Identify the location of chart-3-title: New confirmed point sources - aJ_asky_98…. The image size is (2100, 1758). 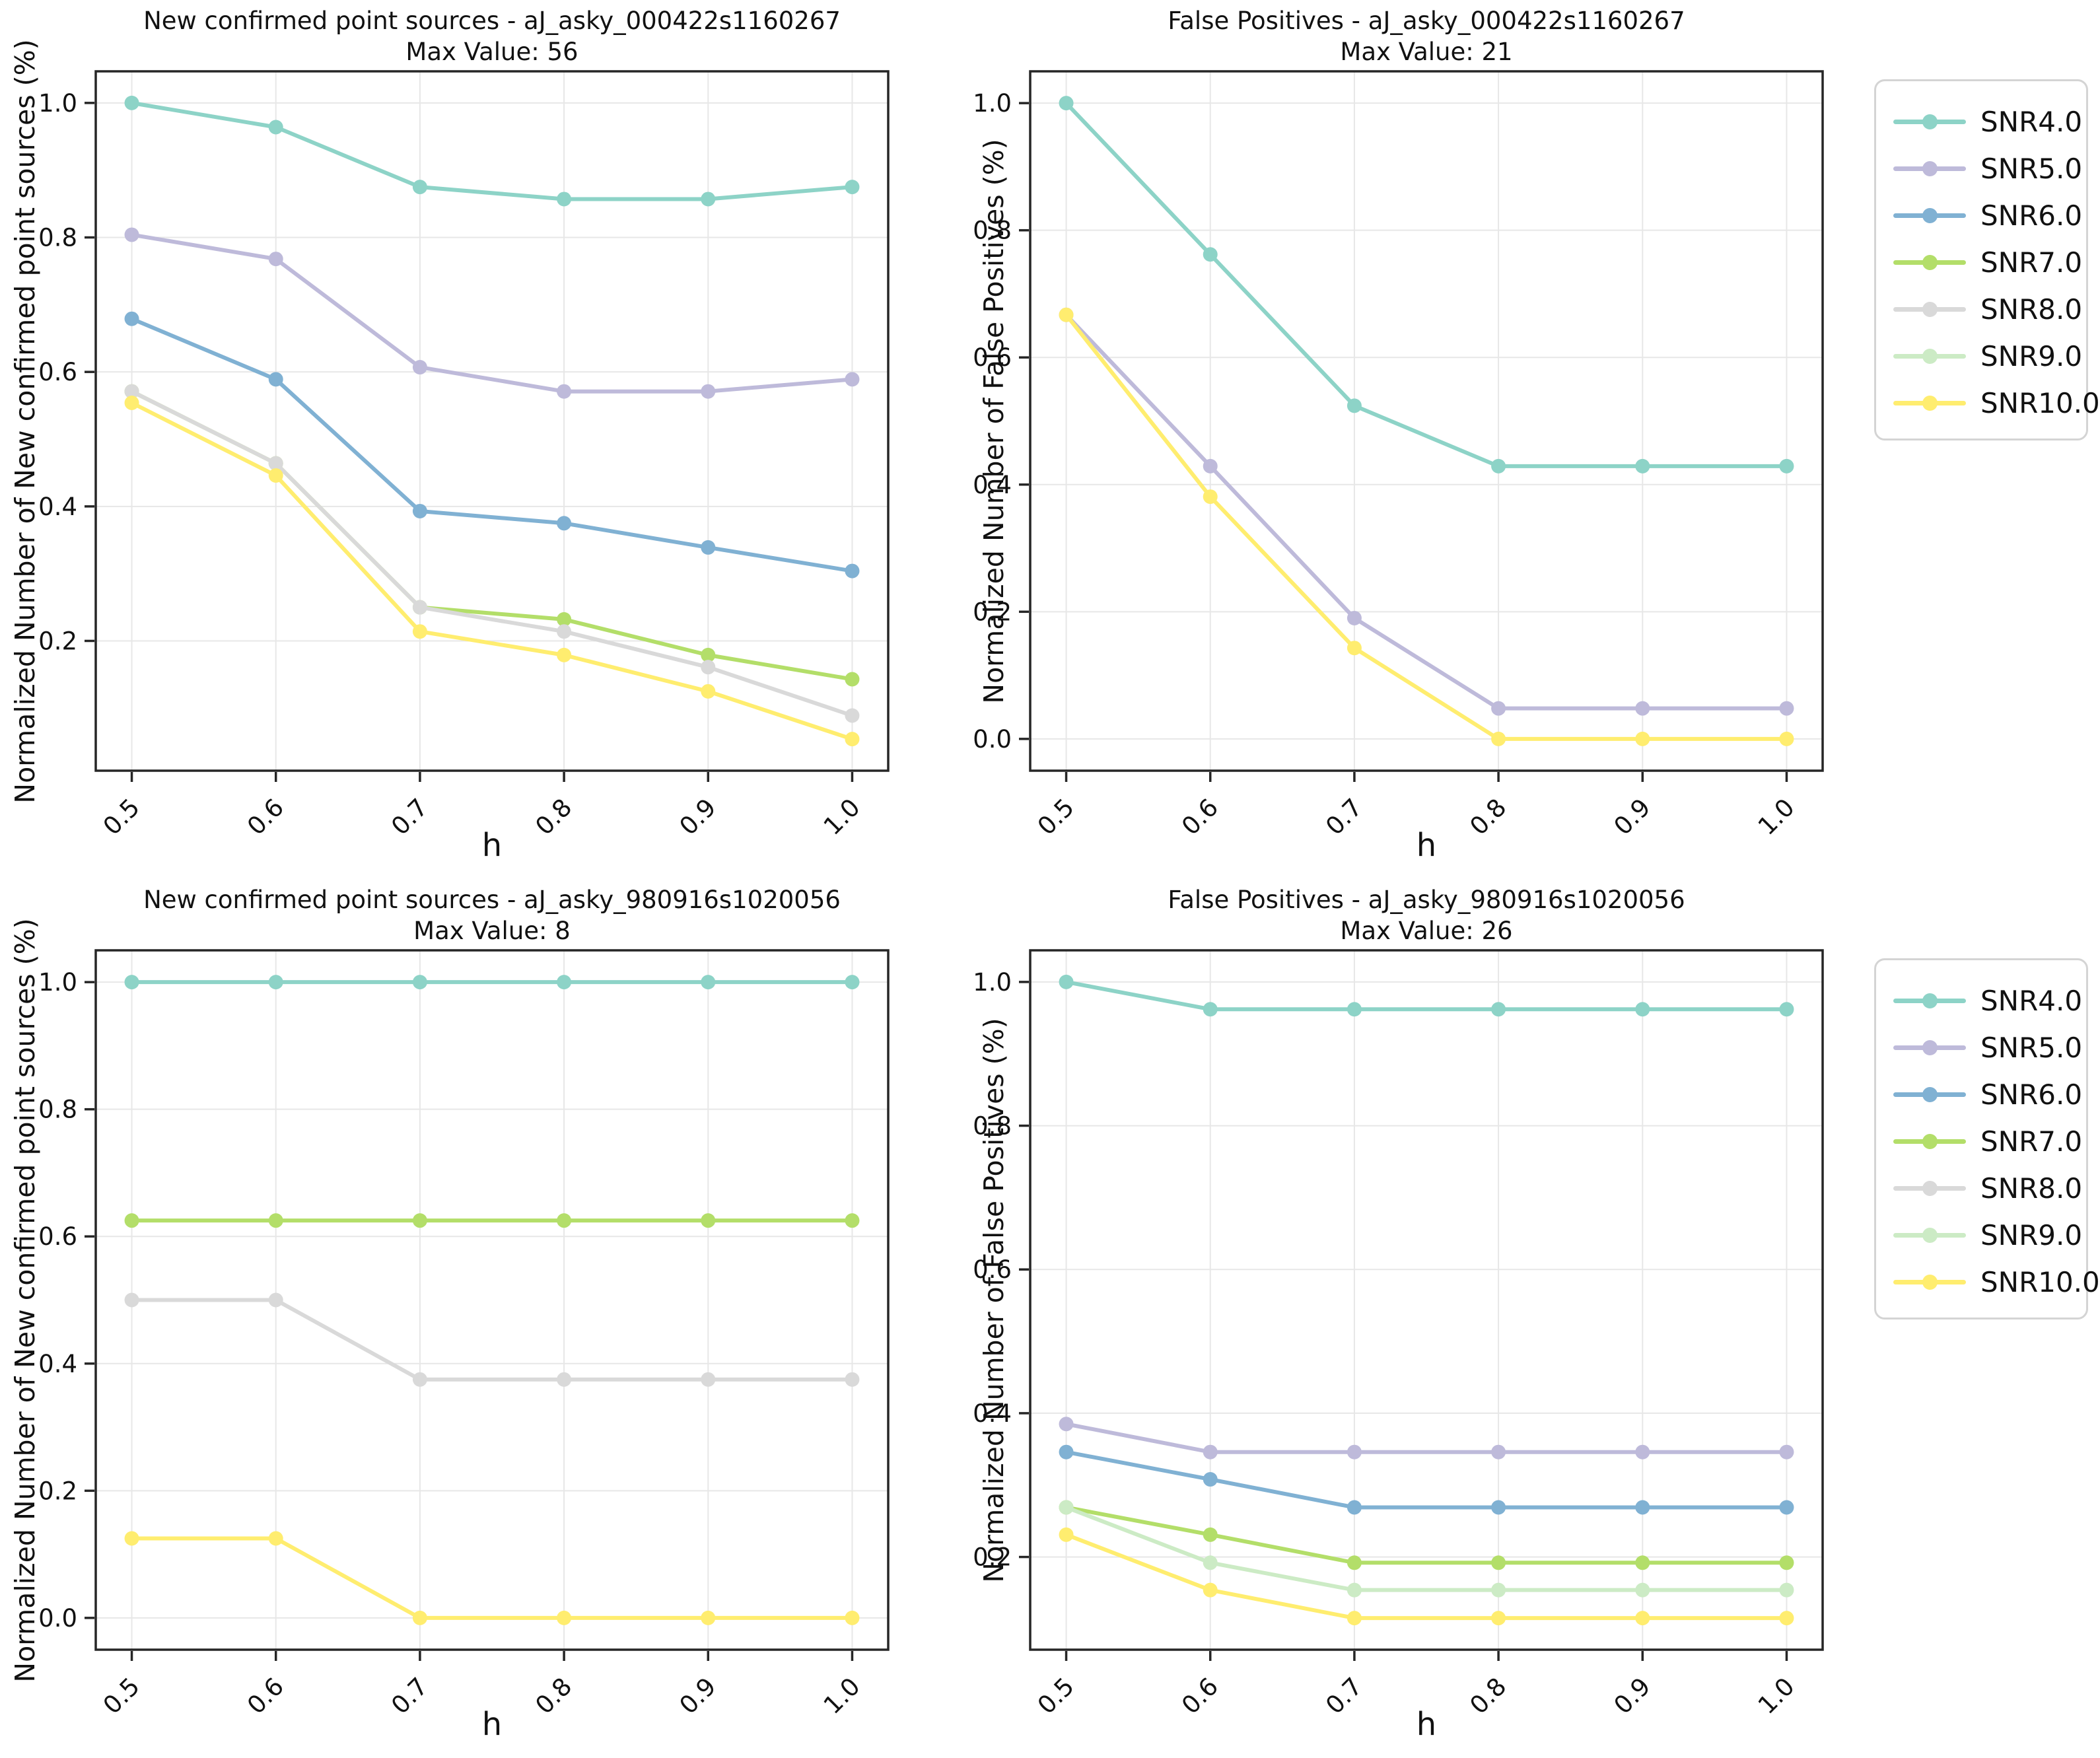
(492, 900).